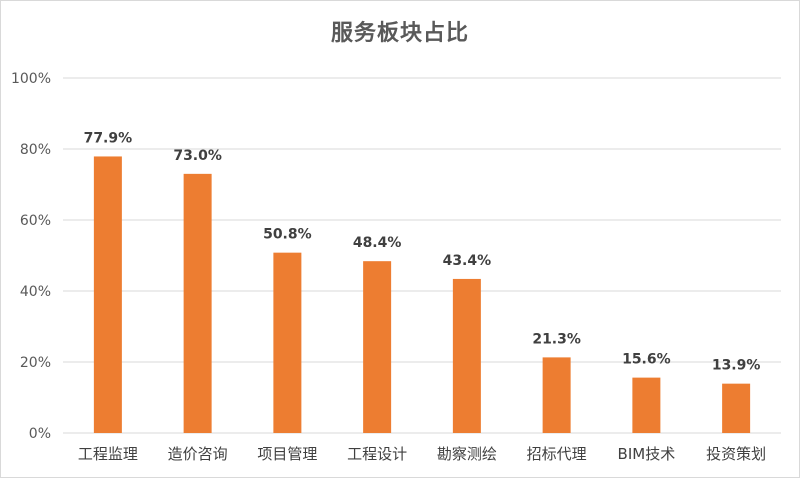 The width and height of the screenshot is (800, 478). What do you see at coordinates (556, 339) in the screenshot?
I see `data-label: 21.3%` at bounding box center [556, 339].